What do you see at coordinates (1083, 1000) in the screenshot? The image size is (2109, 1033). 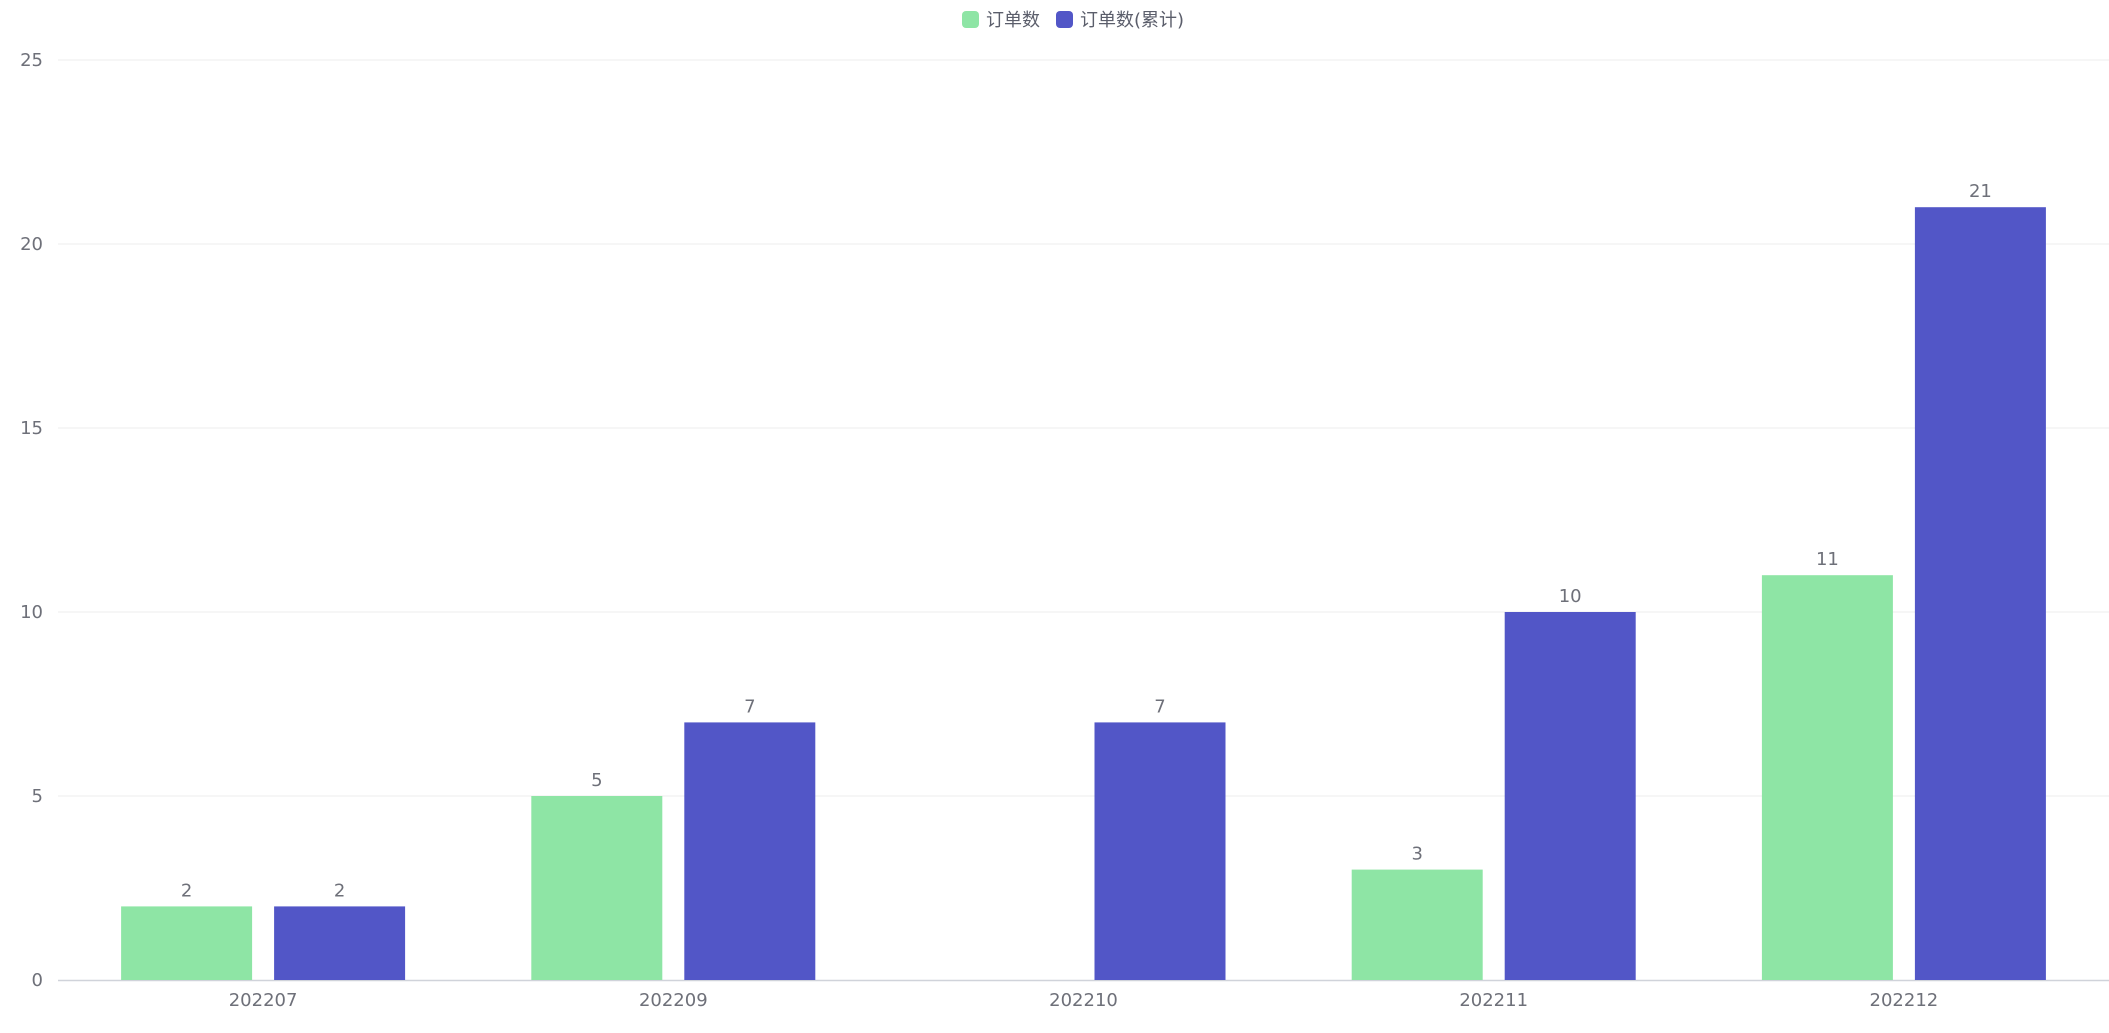 I see `x-tick-label: 202210` at bounding box center [1083, 1000].